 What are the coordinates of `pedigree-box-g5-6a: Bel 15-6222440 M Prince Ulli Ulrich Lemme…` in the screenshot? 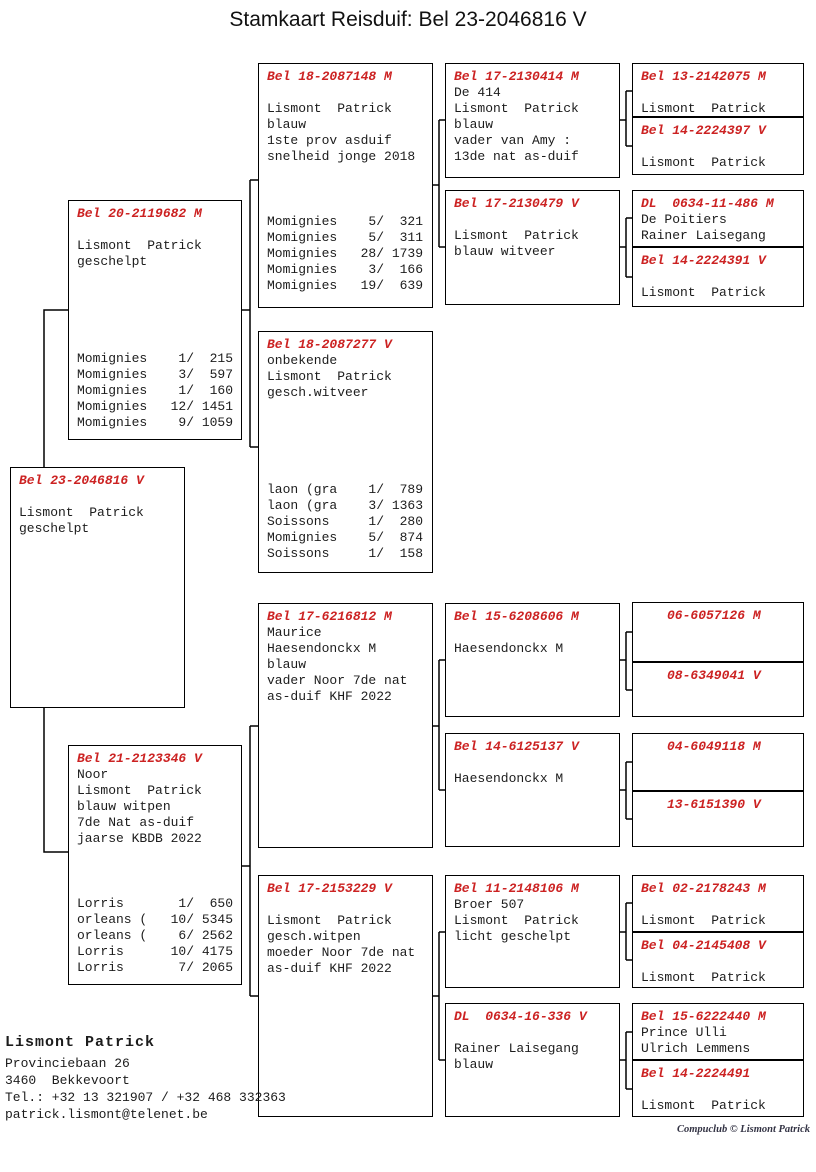 It's located at (718, 1031).